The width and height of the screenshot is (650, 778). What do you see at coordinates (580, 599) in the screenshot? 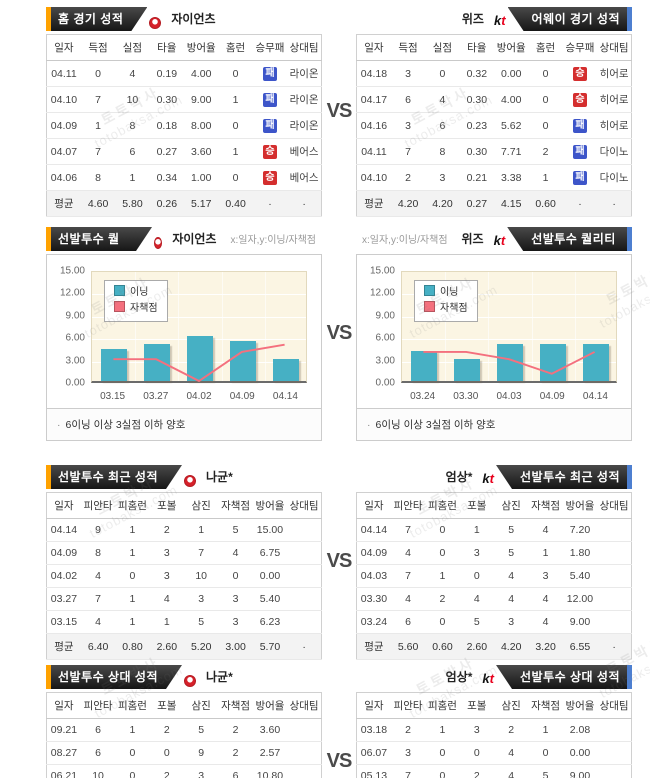
I see `table-cell: 12.00` at bounding box center [580, 599].